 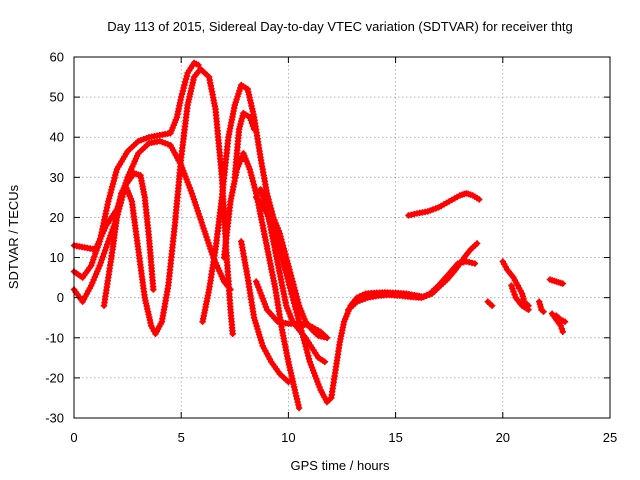 I want to click on x-tick-label: 20, so click(x=503, y=437).